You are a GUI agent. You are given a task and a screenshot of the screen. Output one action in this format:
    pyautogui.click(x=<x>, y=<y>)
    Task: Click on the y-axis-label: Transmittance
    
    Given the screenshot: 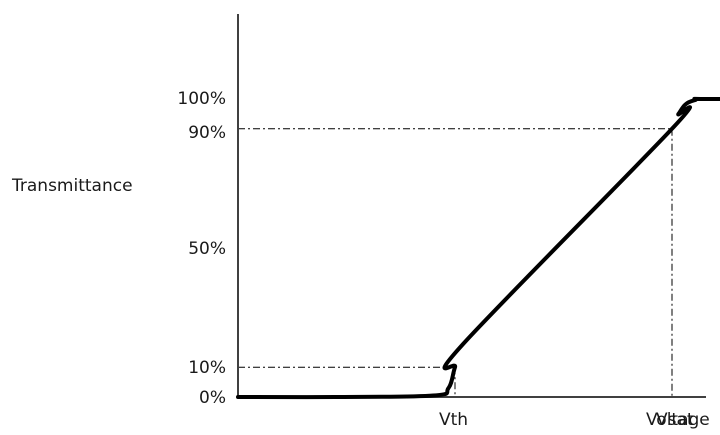 What is the action you would take?
    pyautogui.click(x=72, y=186)
    